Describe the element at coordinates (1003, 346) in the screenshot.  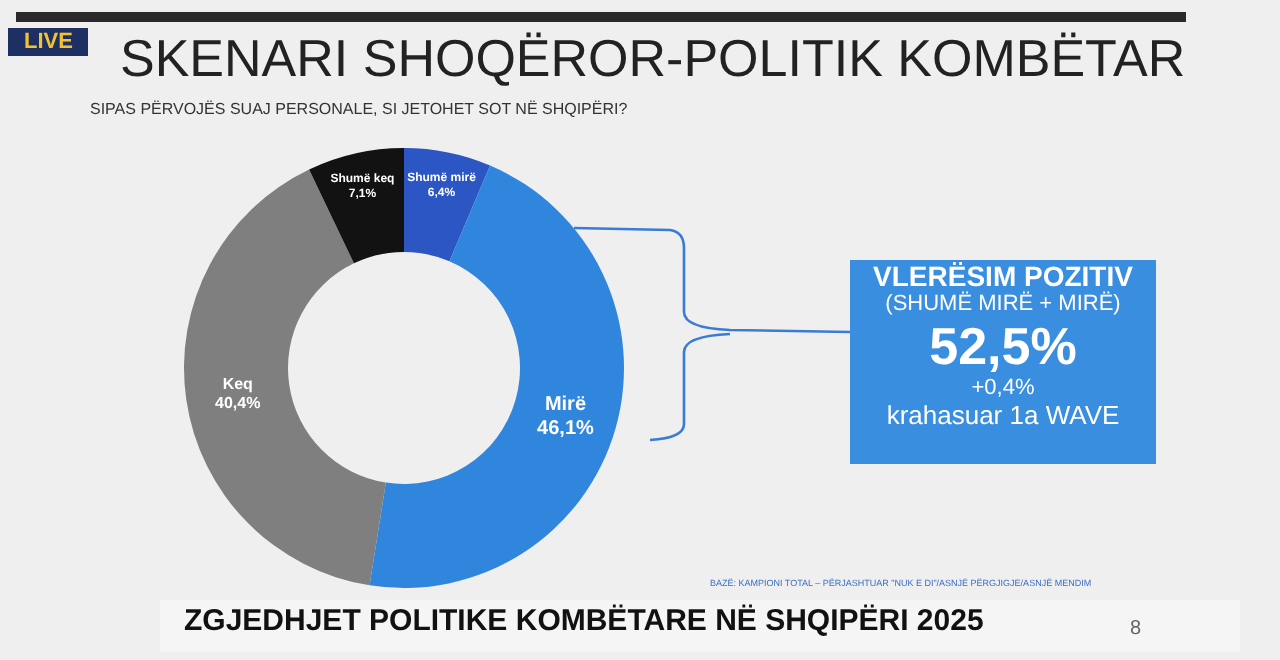
I see `text: 52,5%` at that location.